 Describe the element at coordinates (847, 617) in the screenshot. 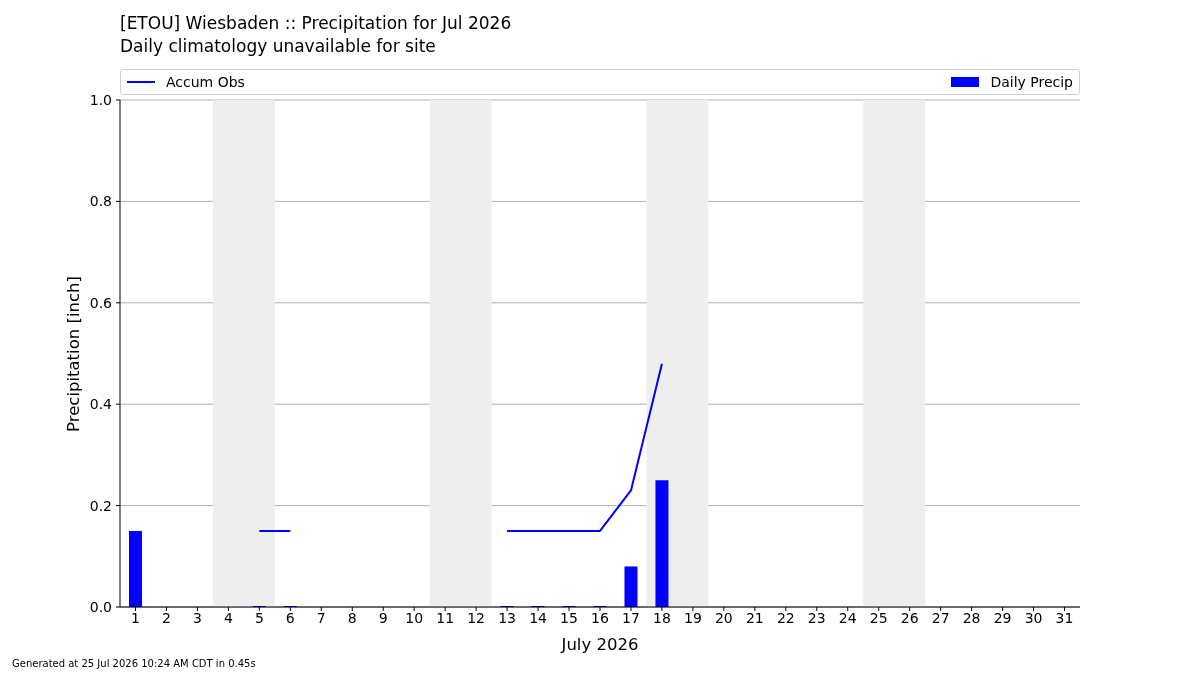

I see `x-tick-label: 24` at that location.